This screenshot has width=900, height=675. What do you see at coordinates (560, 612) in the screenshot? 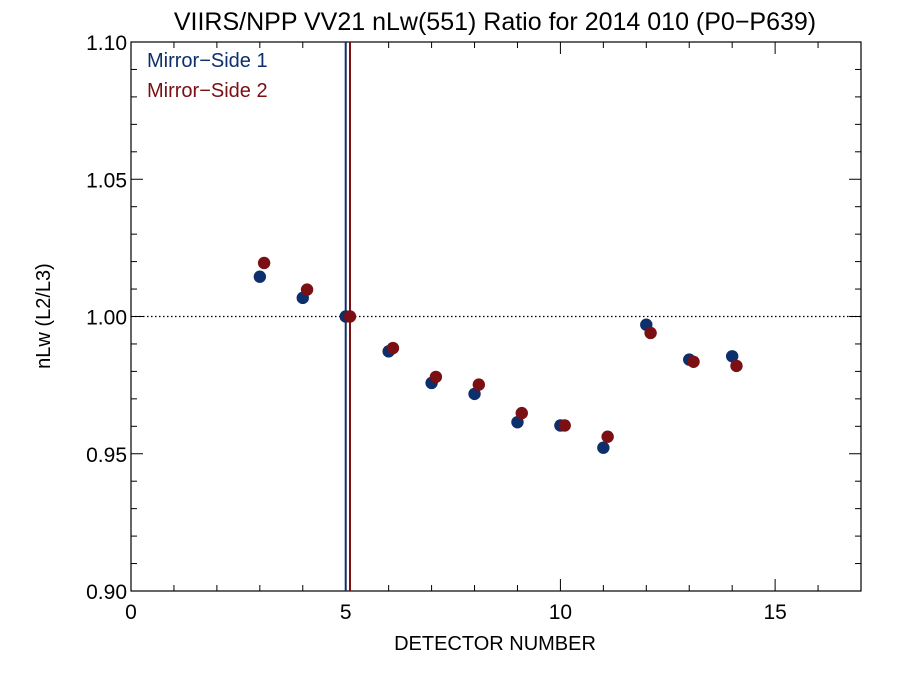
I see `x-tick-label: 10` at bounding box center [560, 612].